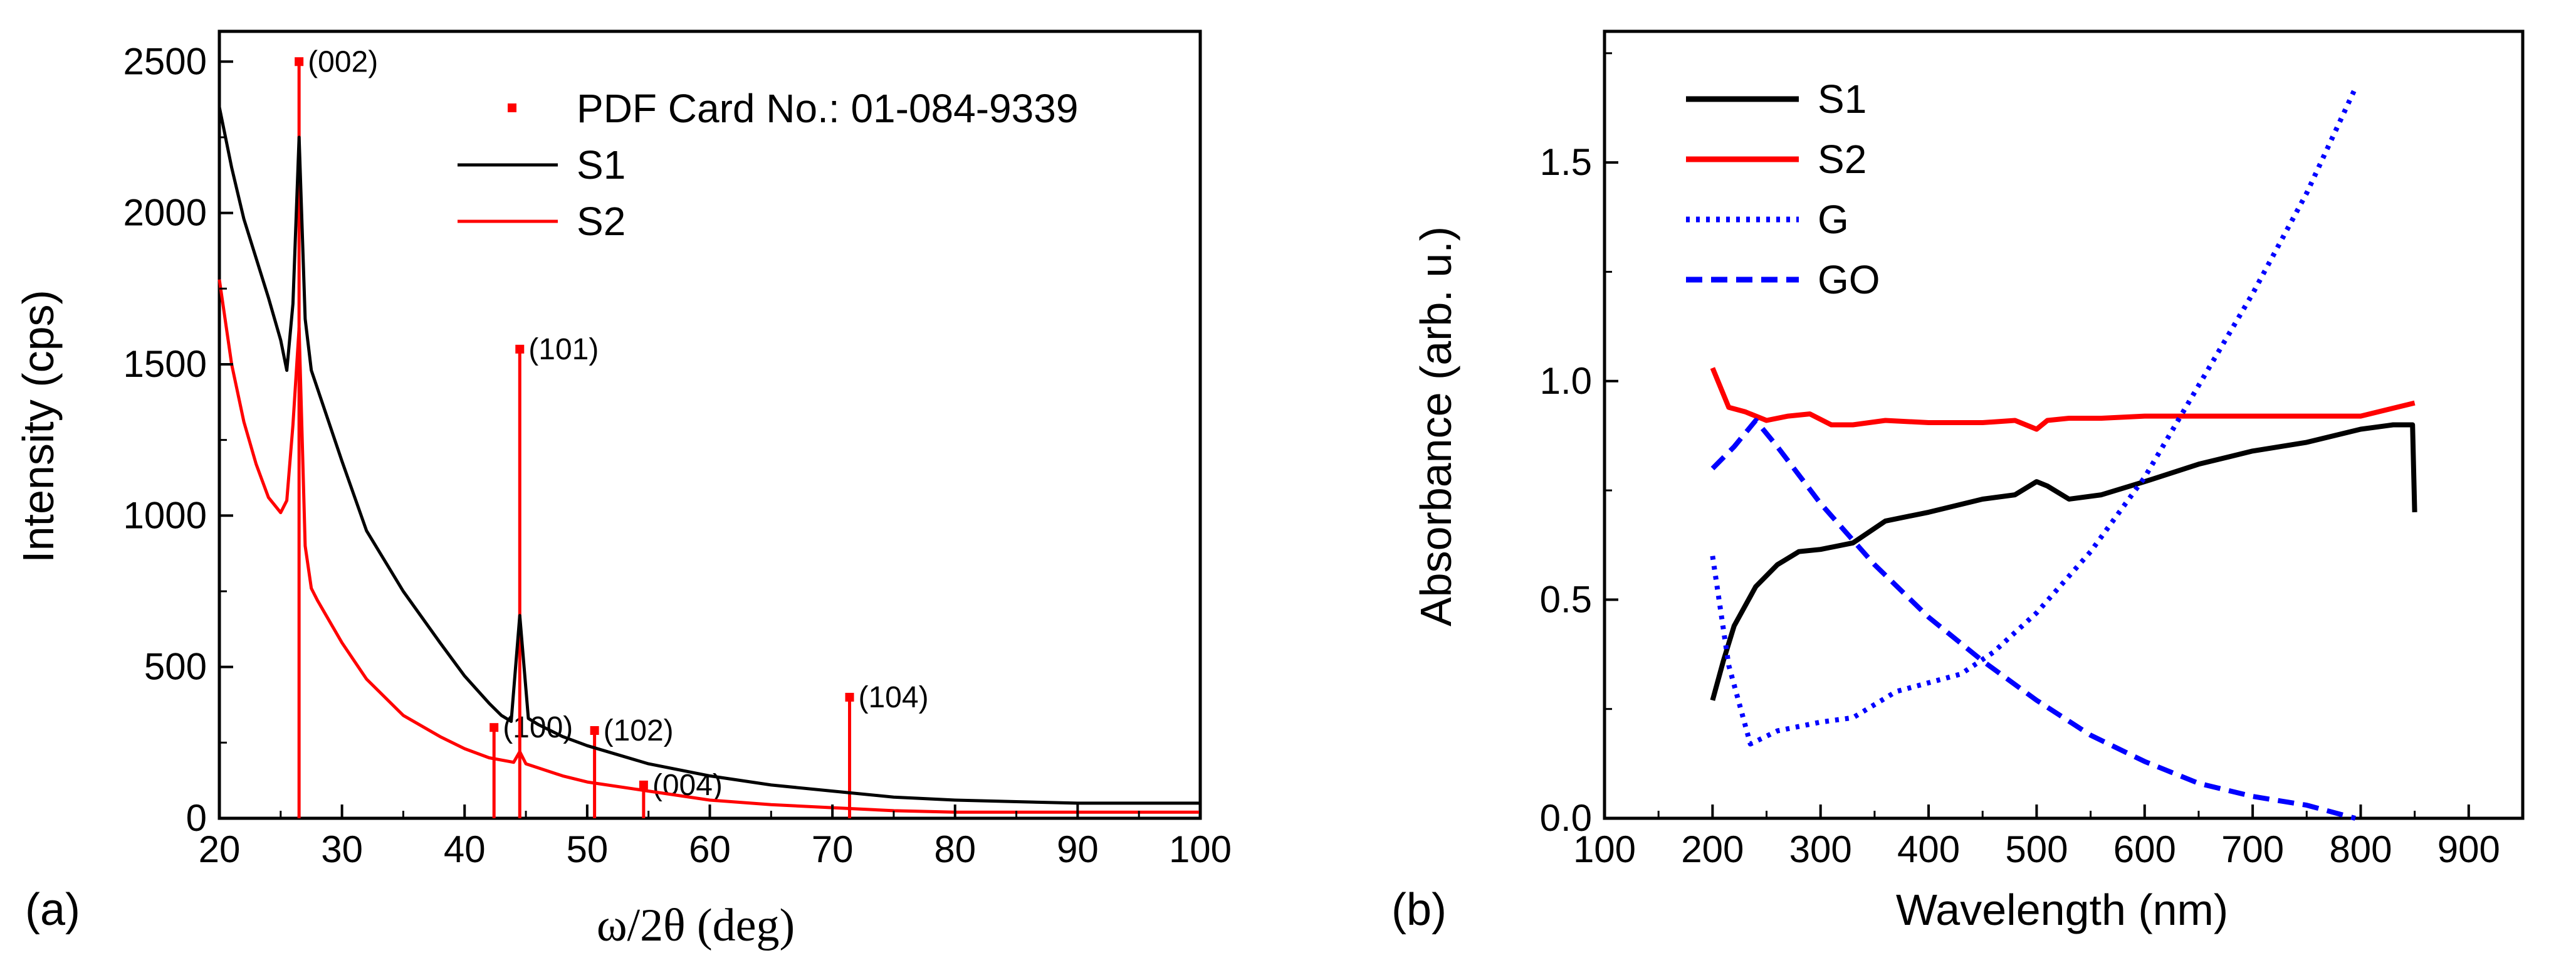 The width and height of the screenshot is (2576, 960). I want to click on x-tick-label: 40, so click(465, 849).